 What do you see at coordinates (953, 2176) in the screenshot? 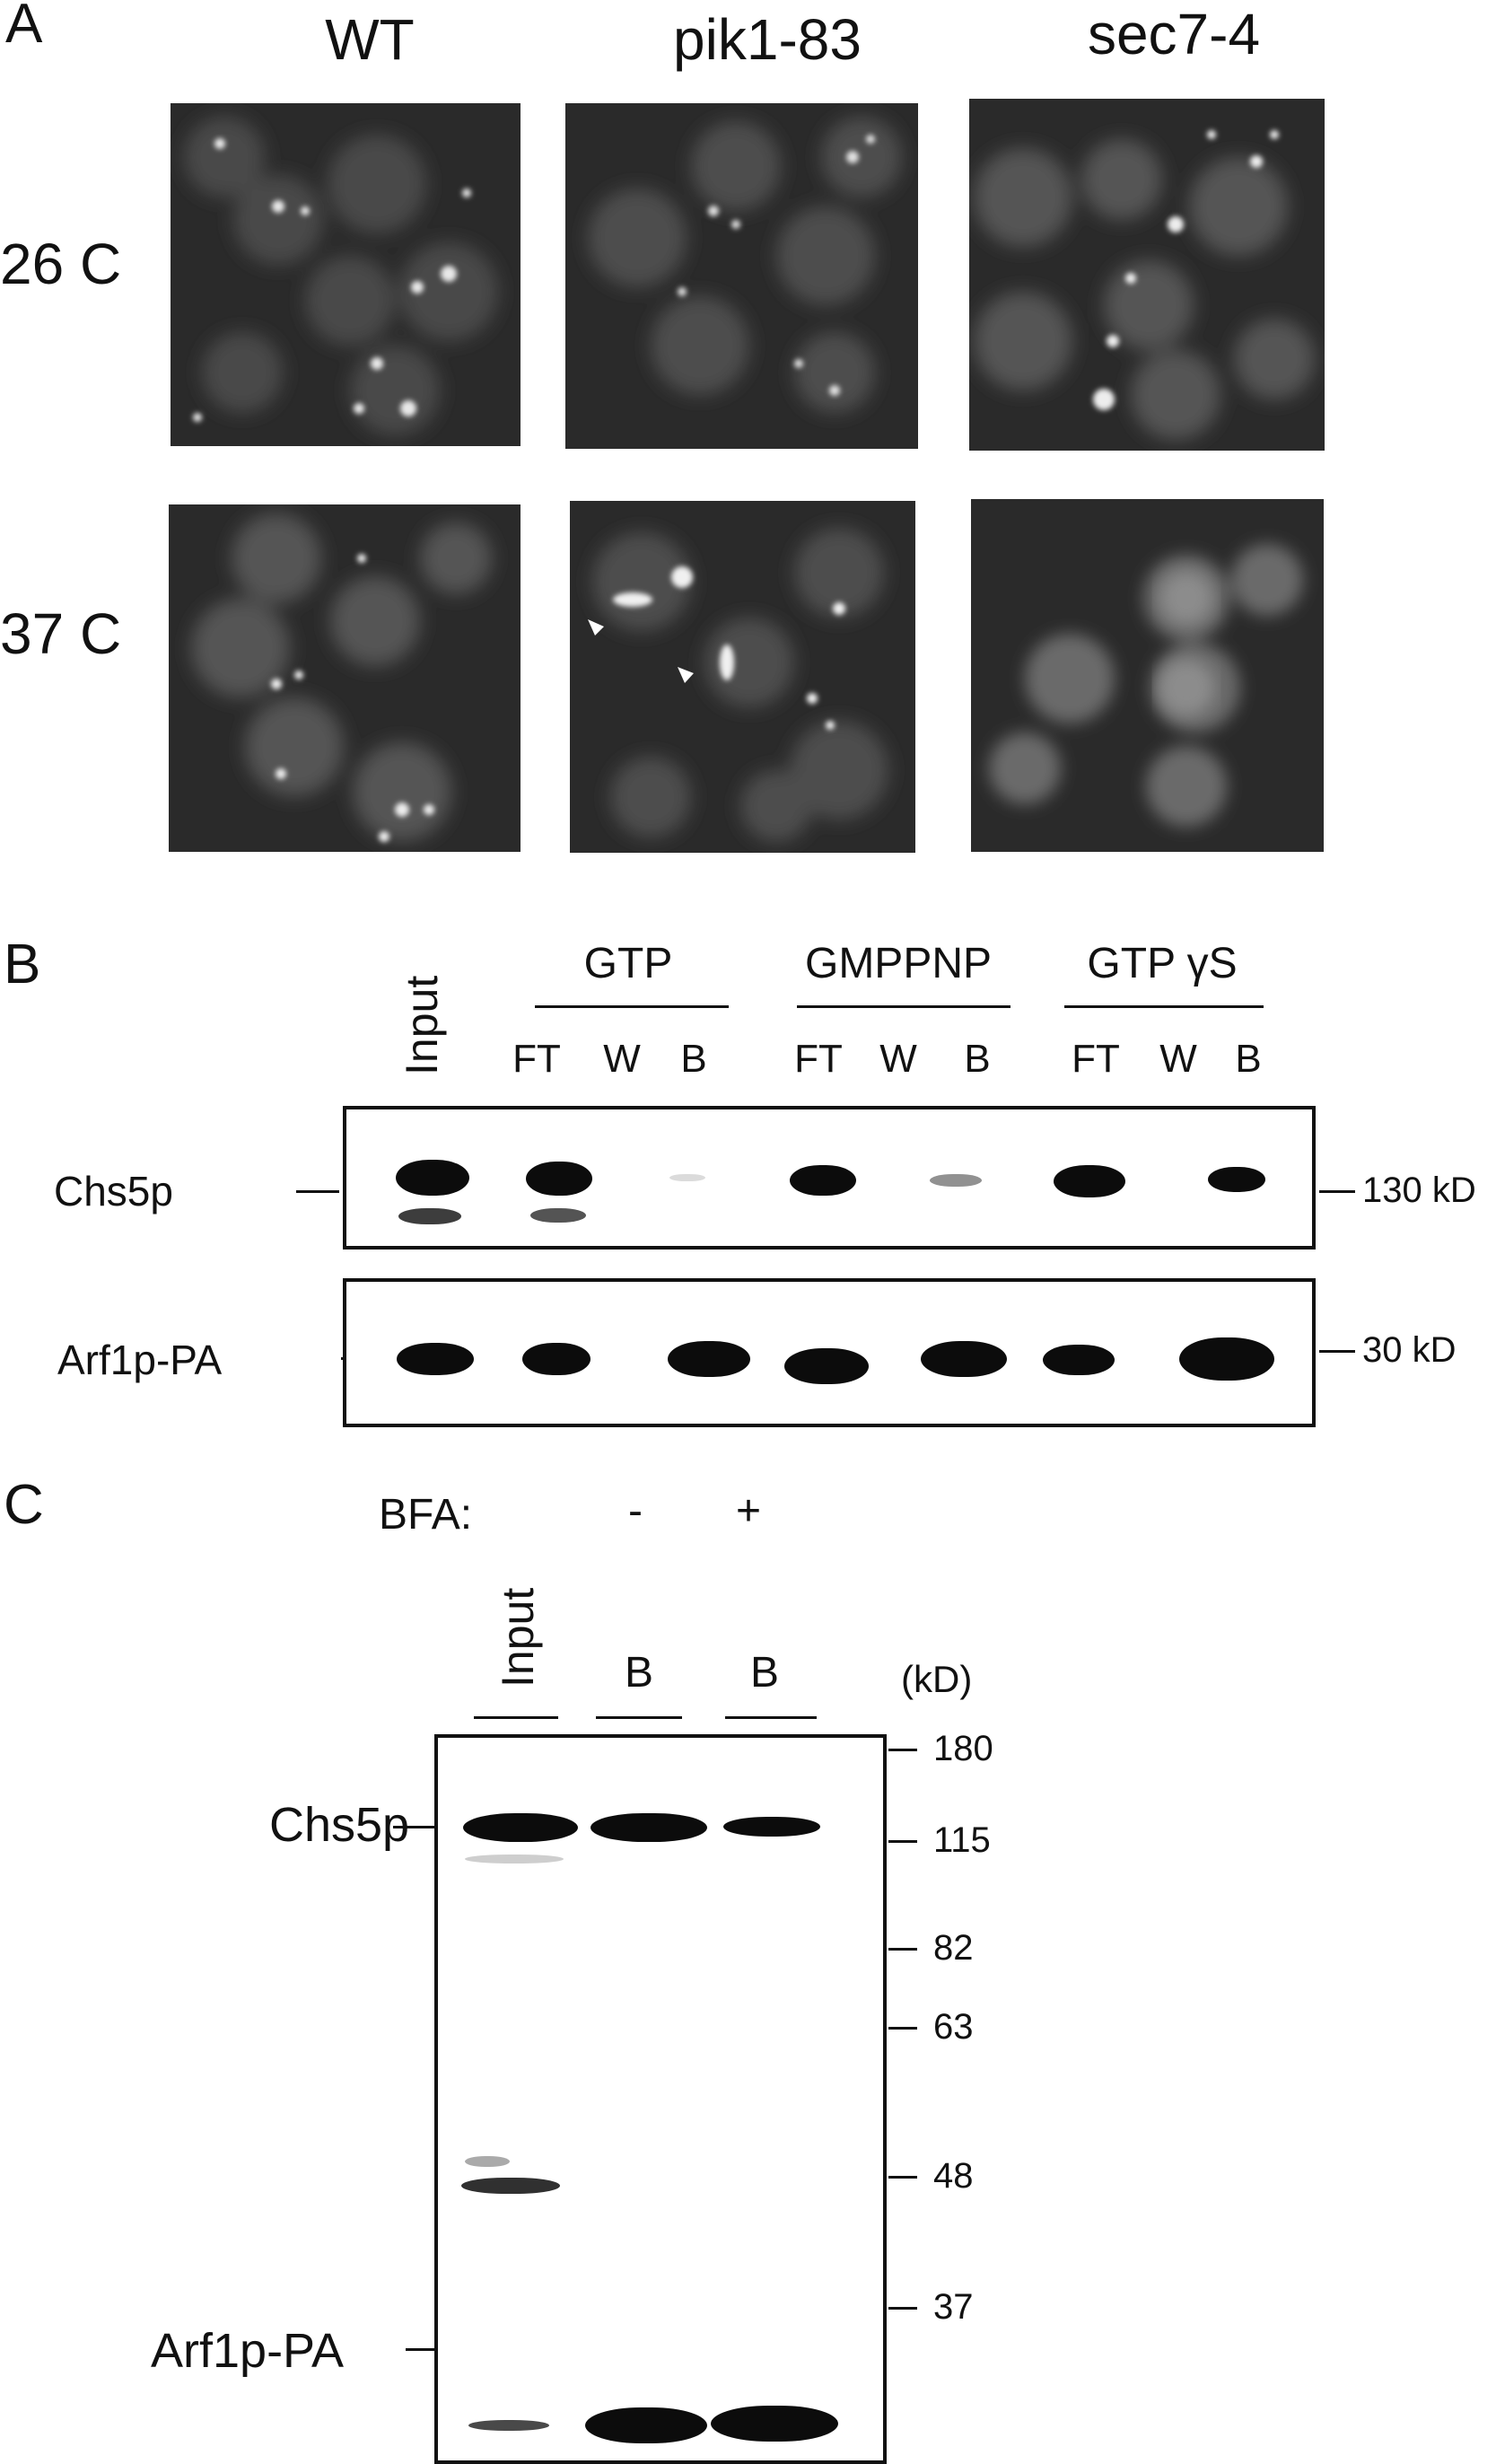
I see `marker-48: 48` at bounding box center [953, 2176].